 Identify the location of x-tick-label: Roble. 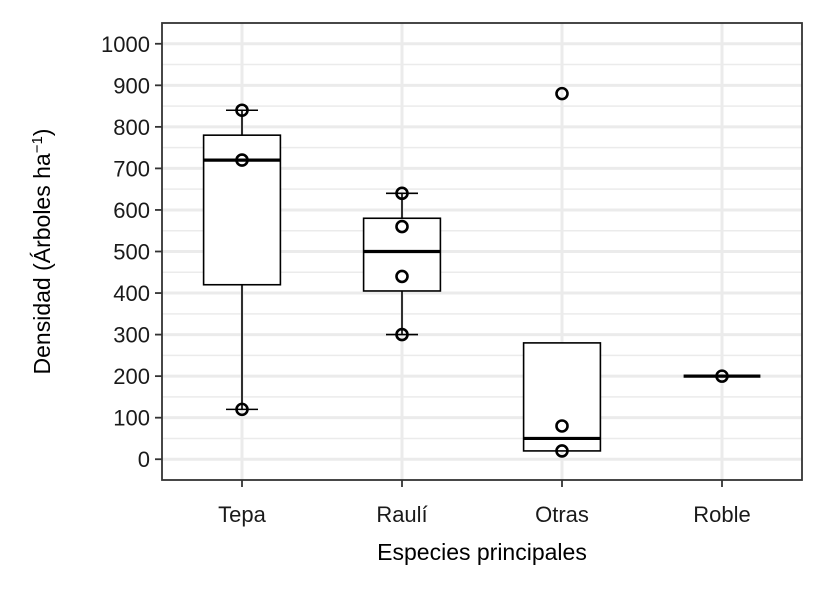
(721, 514).